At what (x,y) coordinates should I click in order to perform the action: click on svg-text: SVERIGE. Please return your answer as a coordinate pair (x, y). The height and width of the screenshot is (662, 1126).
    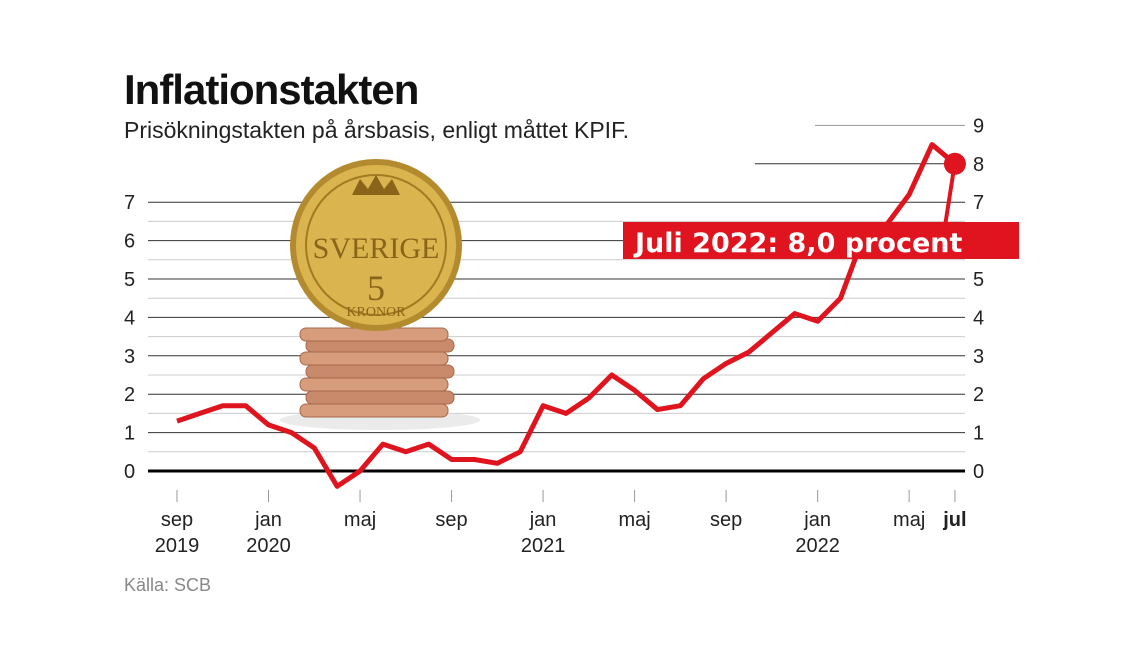
    Looking at the image, I should click on (376, 248).